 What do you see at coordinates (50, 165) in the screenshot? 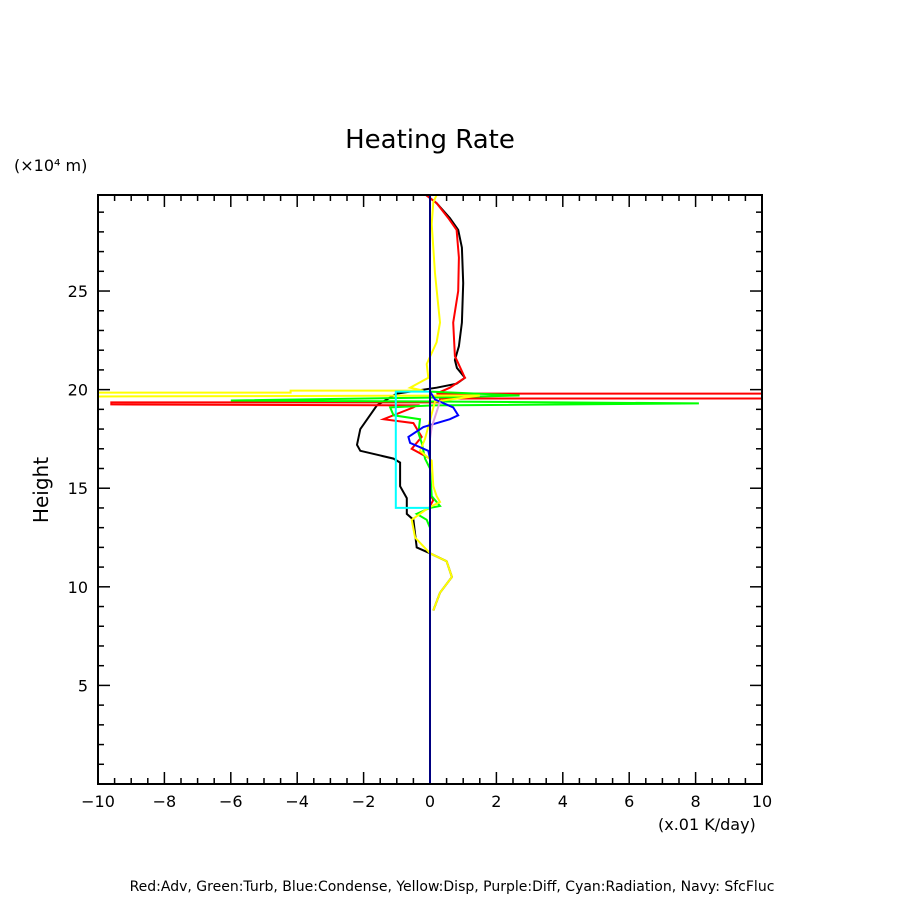
I see `y-axis-unit: (×10⁴ m)` at bounding box center [50, 165].